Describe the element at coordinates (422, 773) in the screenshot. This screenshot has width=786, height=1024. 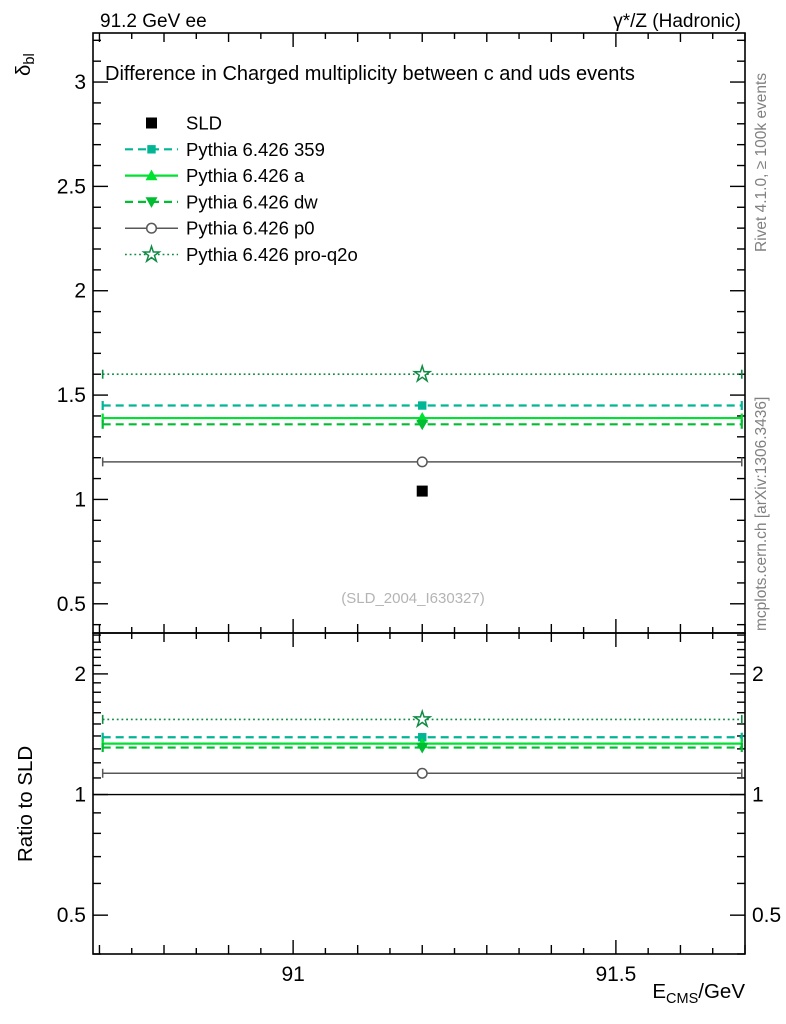
I see `series-ratio-pythia-6-426-p0` at that location.